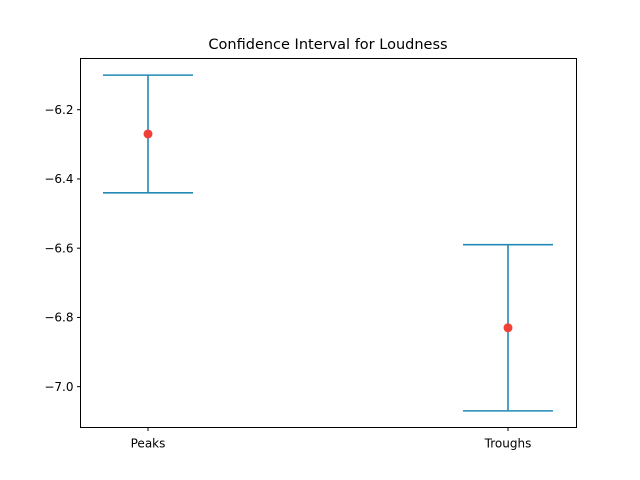 This screenshot has width=640, height=480. Describe the element at coordinates (327, 45) in the screenshot. I see `chart-title: Confidence Interval for Loudness` at that location.